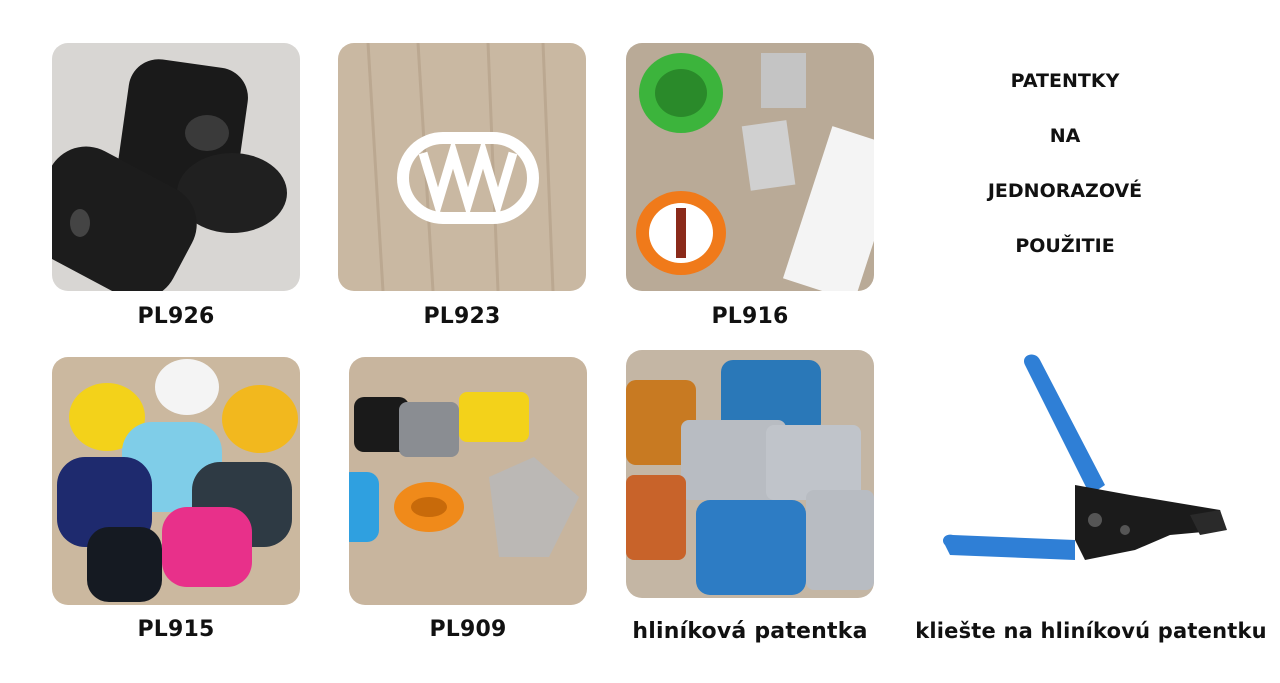  I want to click on product-photo-pl909, so click(468, 481).